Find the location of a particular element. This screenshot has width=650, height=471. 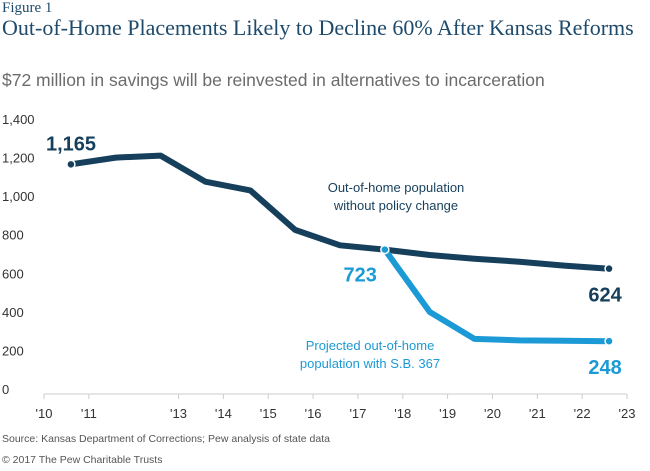

y-tick-label: 1,200 is located at coordinates (18, 158).